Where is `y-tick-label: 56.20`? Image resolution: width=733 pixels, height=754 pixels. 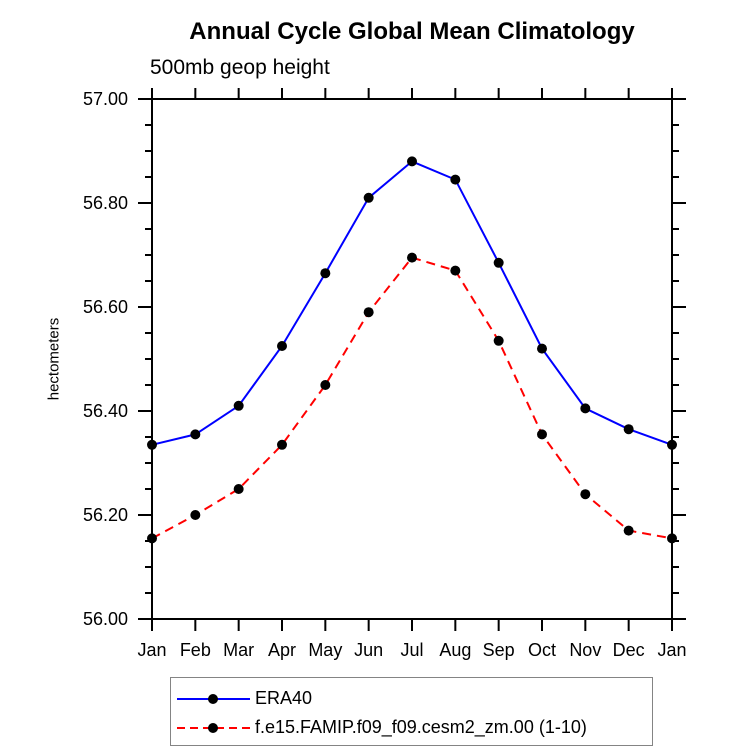 y-tick-label: 56.20 is located at coordinates (105, 515).